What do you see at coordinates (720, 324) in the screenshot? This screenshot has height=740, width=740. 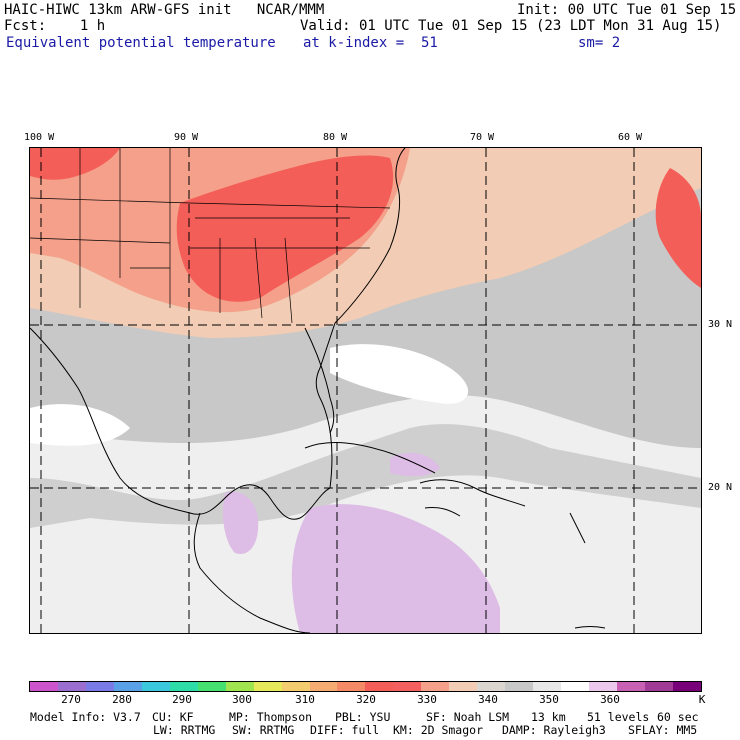 I see `lat-tick: 30 N` at bounding box center [720, 324].